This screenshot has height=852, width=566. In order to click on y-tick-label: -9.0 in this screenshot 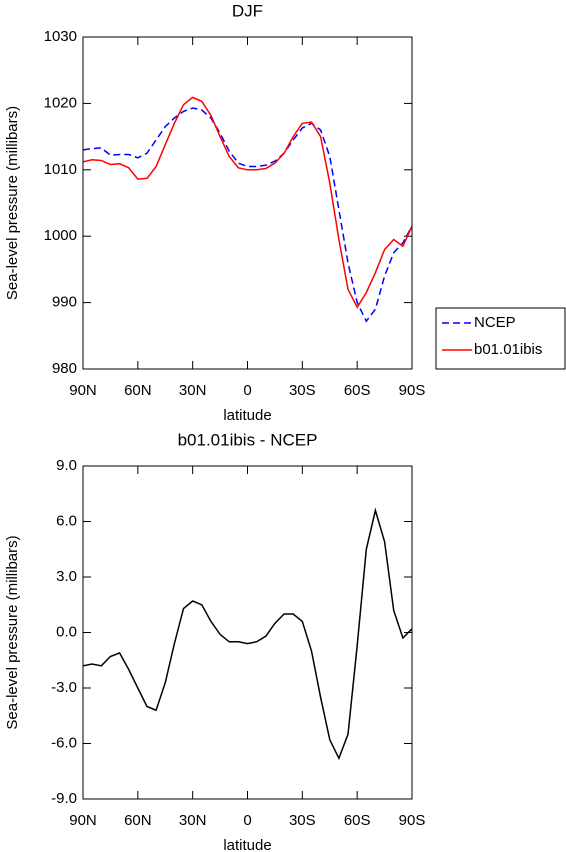, I will do `click(64, 798)`.